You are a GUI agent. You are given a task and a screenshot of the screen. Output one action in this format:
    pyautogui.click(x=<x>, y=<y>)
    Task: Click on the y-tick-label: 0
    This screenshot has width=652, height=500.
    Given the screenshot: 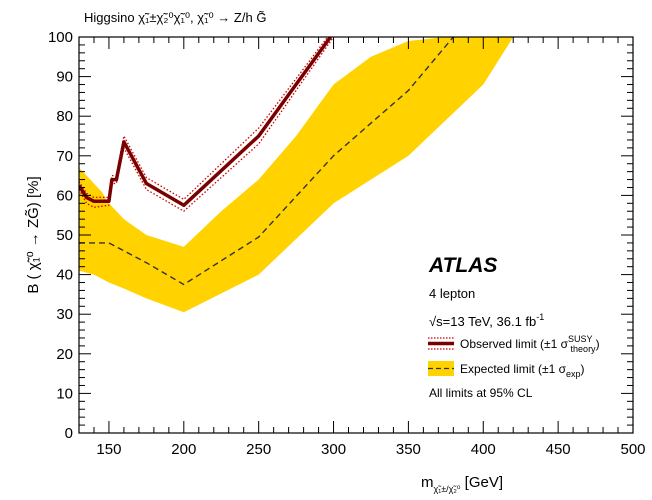 What is the action you would take?
    pyautogui.click(x=69, y=433)
    